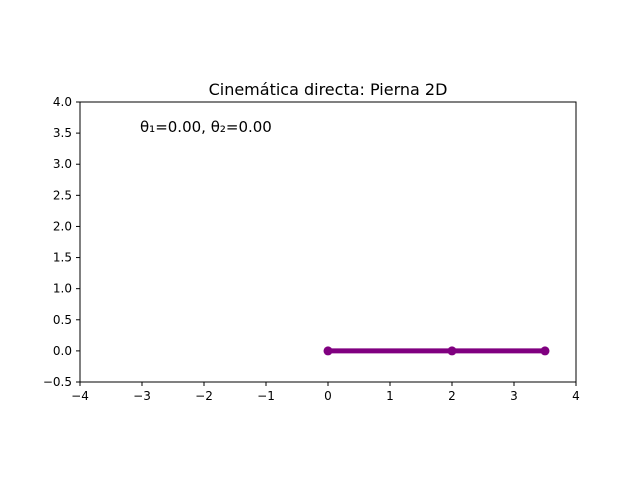  Describe the element at coordinates (80, 396) in the screenshot. I see `x-tick-label: −4` at that location.